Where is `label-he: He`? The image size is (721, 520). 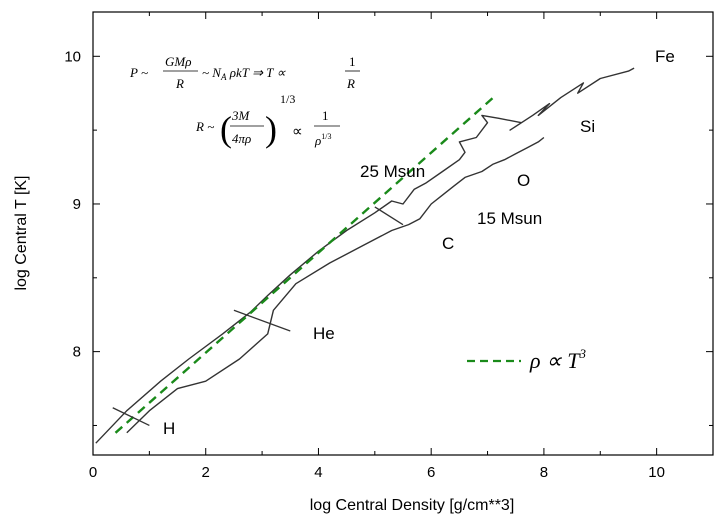 label-he: He is located at coordinates (324, 333).